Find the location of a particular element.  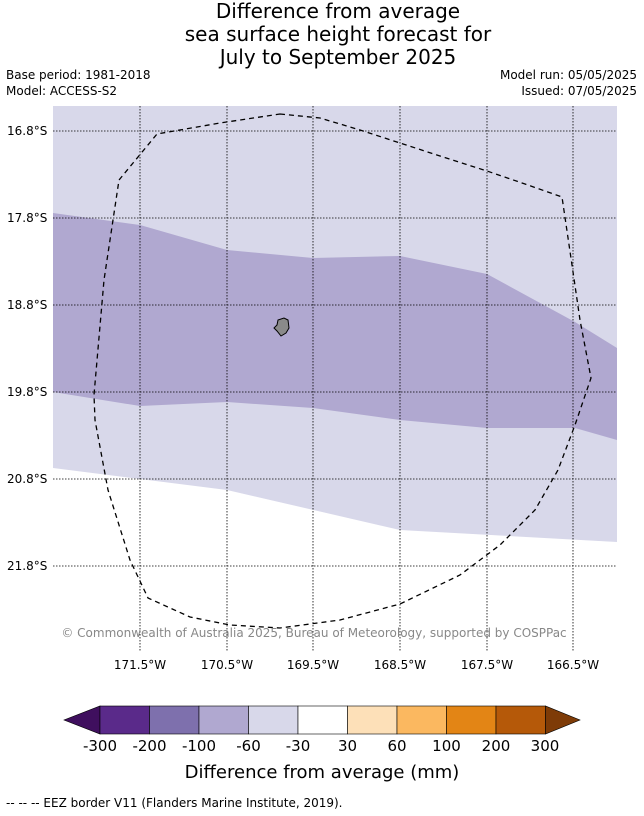

colorbar-tick-label: 200 is located at coordinates (496, 746).